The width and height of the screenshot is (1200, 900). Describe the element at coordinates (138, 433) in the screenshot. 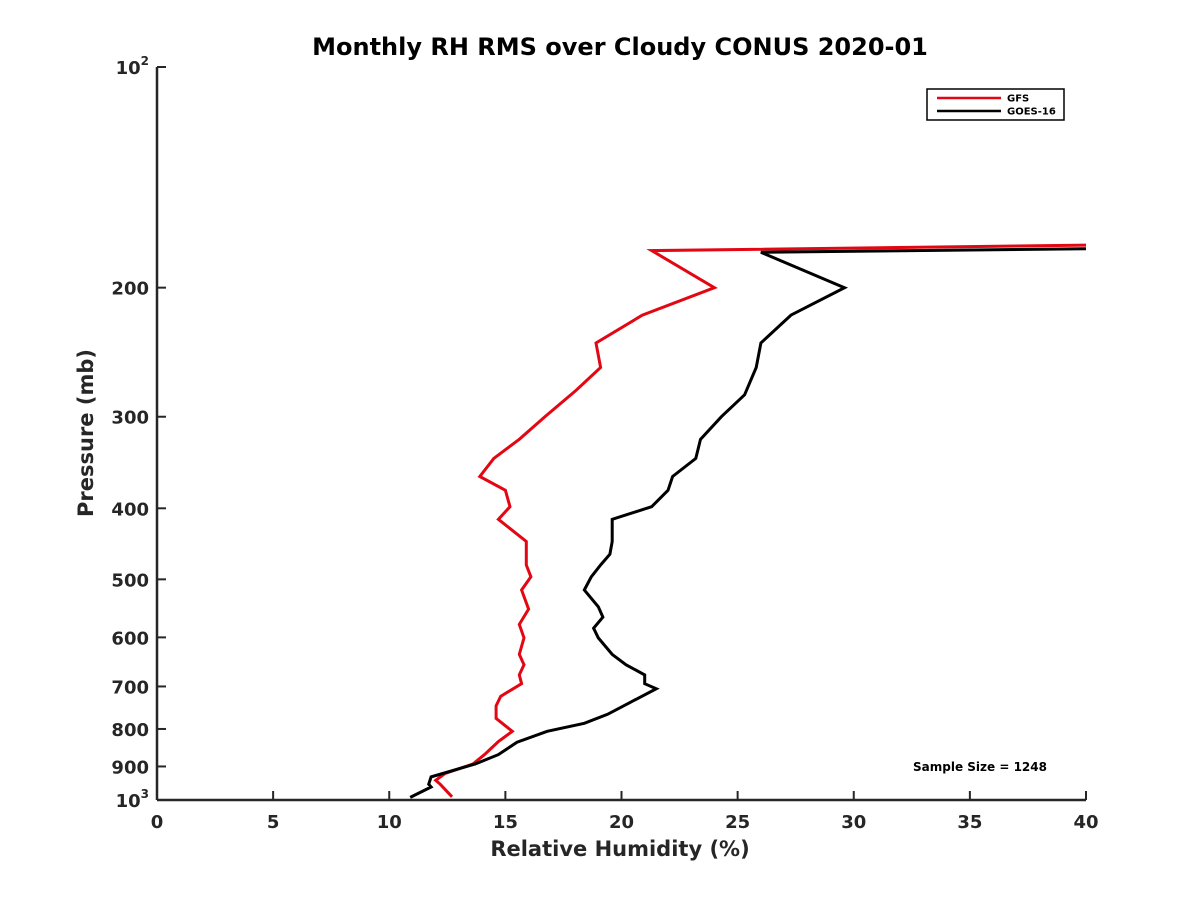

I see `y-axis-ticks: 10² 200 300 400 500 600 700 800 900 10³` at that location.